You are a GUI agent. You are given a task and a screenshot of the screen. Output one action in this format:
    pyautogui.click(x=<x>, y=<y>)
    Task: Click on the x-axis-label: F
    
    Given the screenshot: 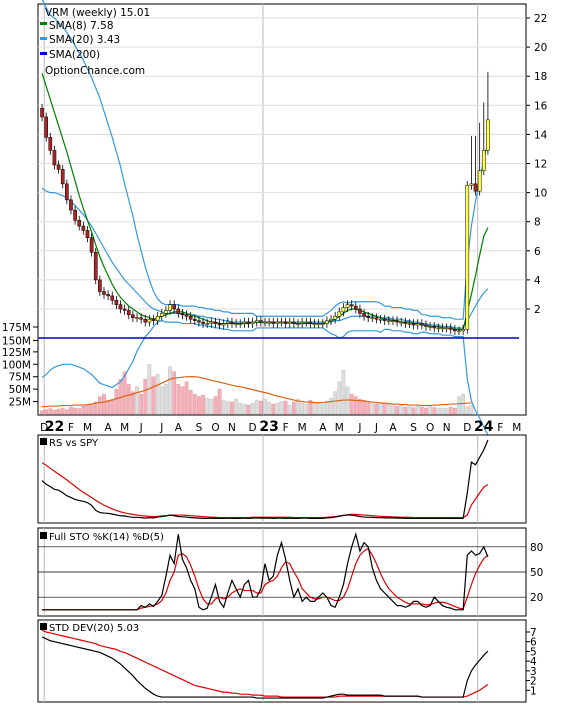 What is the action you would take?
    pyautogui.click(x=500, y=428)
    